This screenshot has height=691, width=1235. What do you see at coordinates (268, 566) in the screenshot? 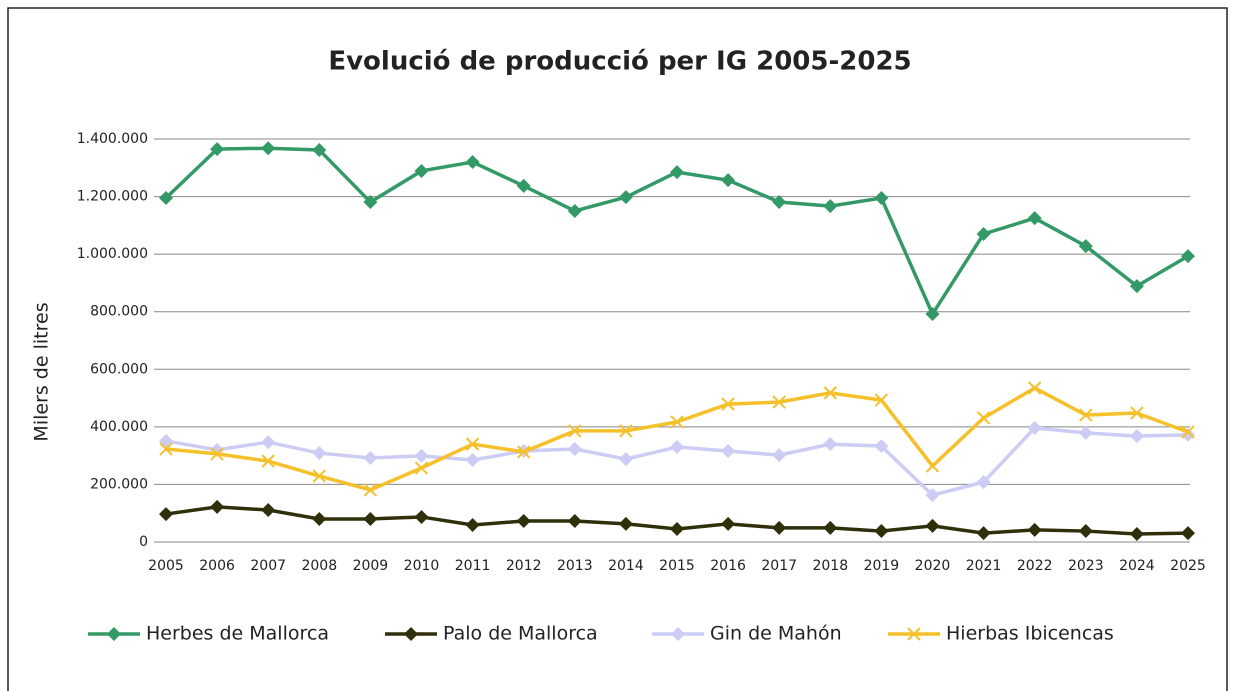
I see `x-tick-label: 2007` at bounding box center [268, 566].